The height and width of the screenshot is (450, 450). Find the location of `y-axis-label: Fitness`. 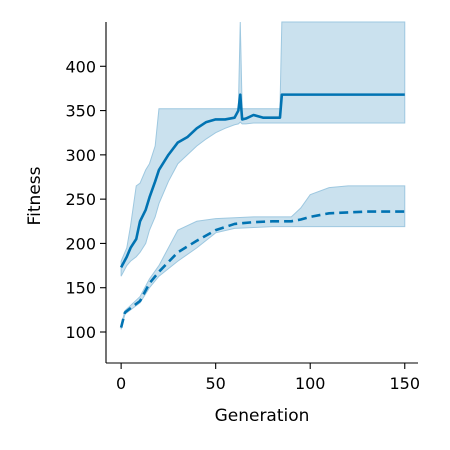

y-axis-label: Fitness is located at coordinates (35, 195).